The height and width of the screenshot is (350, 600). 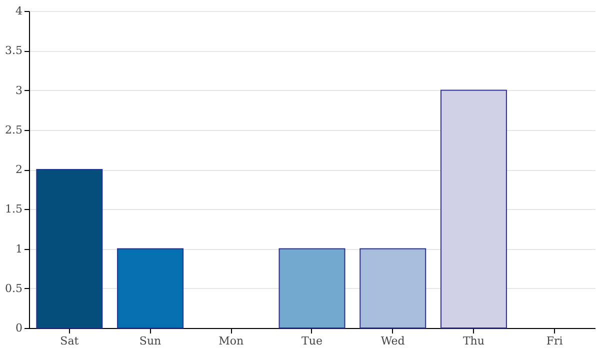 I want to click on x-tick-label: Wed, so click(x=392, y=341).